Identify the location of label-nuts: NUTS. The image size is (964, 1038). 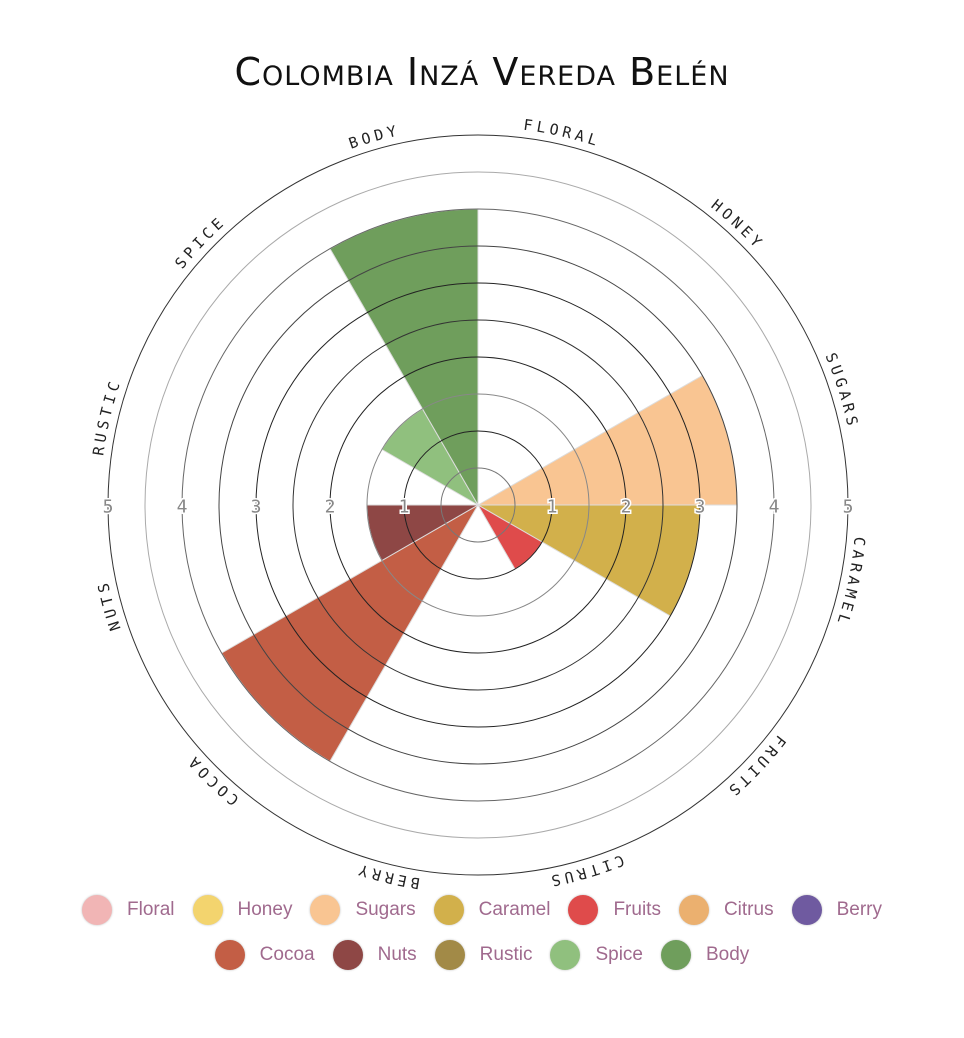
(106, 605).